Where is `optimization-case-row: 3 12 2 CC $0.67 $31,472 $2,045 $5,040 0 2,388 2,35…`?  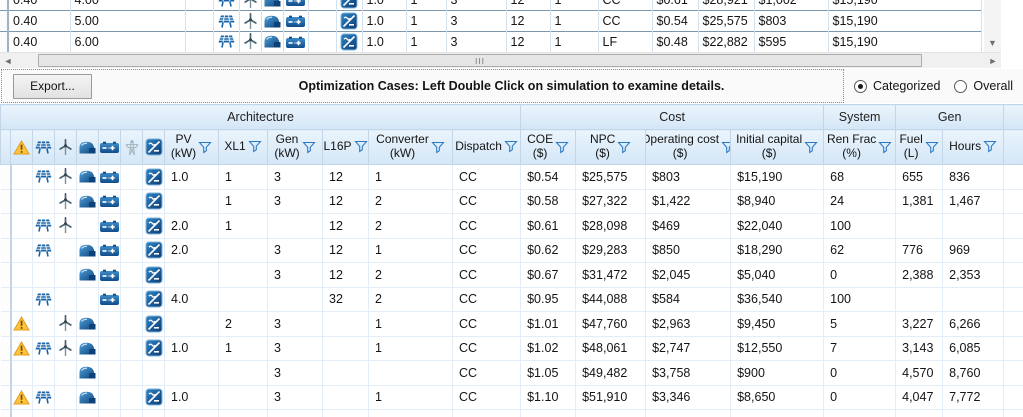
optimization-case-row: 3 12 2 CC $0.67 $31,472 $2,045 $5,040 0 2,388 2,35… is located at coordinates (511, 275).